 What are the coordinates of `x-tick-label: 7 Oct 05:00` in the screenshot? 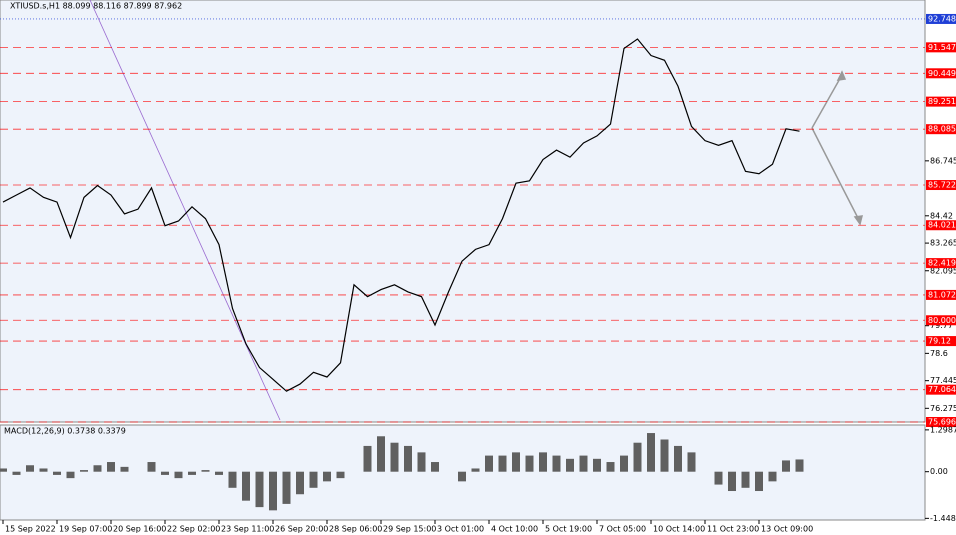 It's located at (622, 529).